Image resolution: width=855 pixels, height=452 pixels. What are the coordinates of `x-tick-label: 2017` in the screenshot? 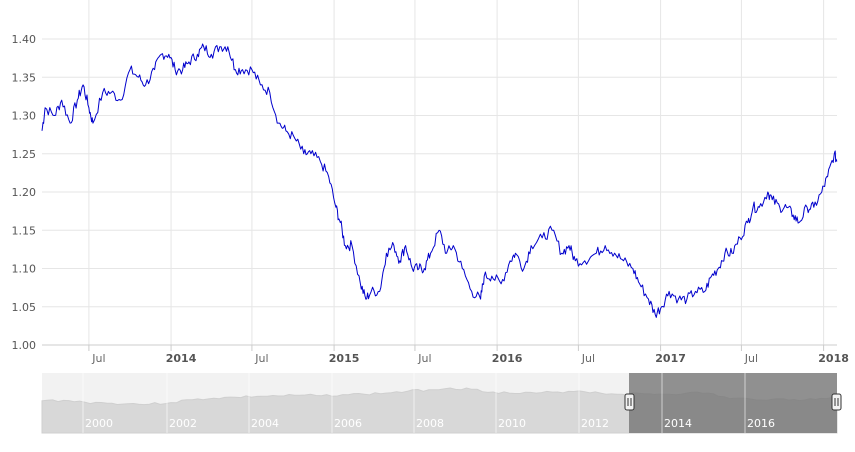 It's located at (670, 358).